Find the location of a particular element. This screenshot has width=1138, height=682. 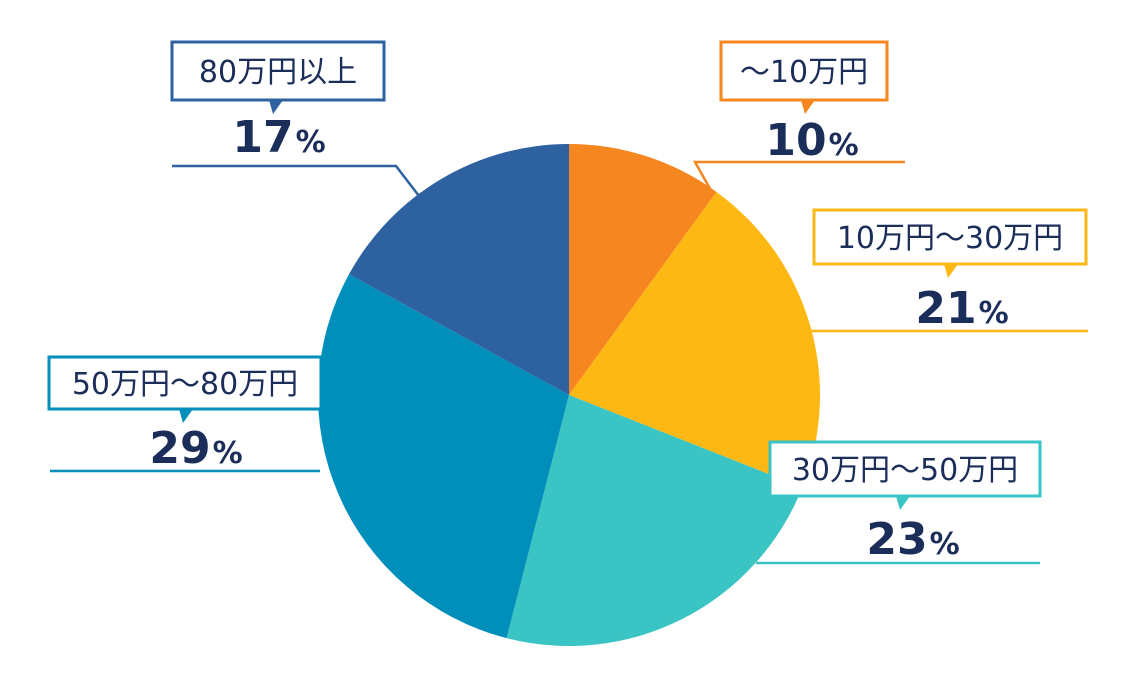

callout-1: ～10万円 10% is located at coordinates (798, 117).